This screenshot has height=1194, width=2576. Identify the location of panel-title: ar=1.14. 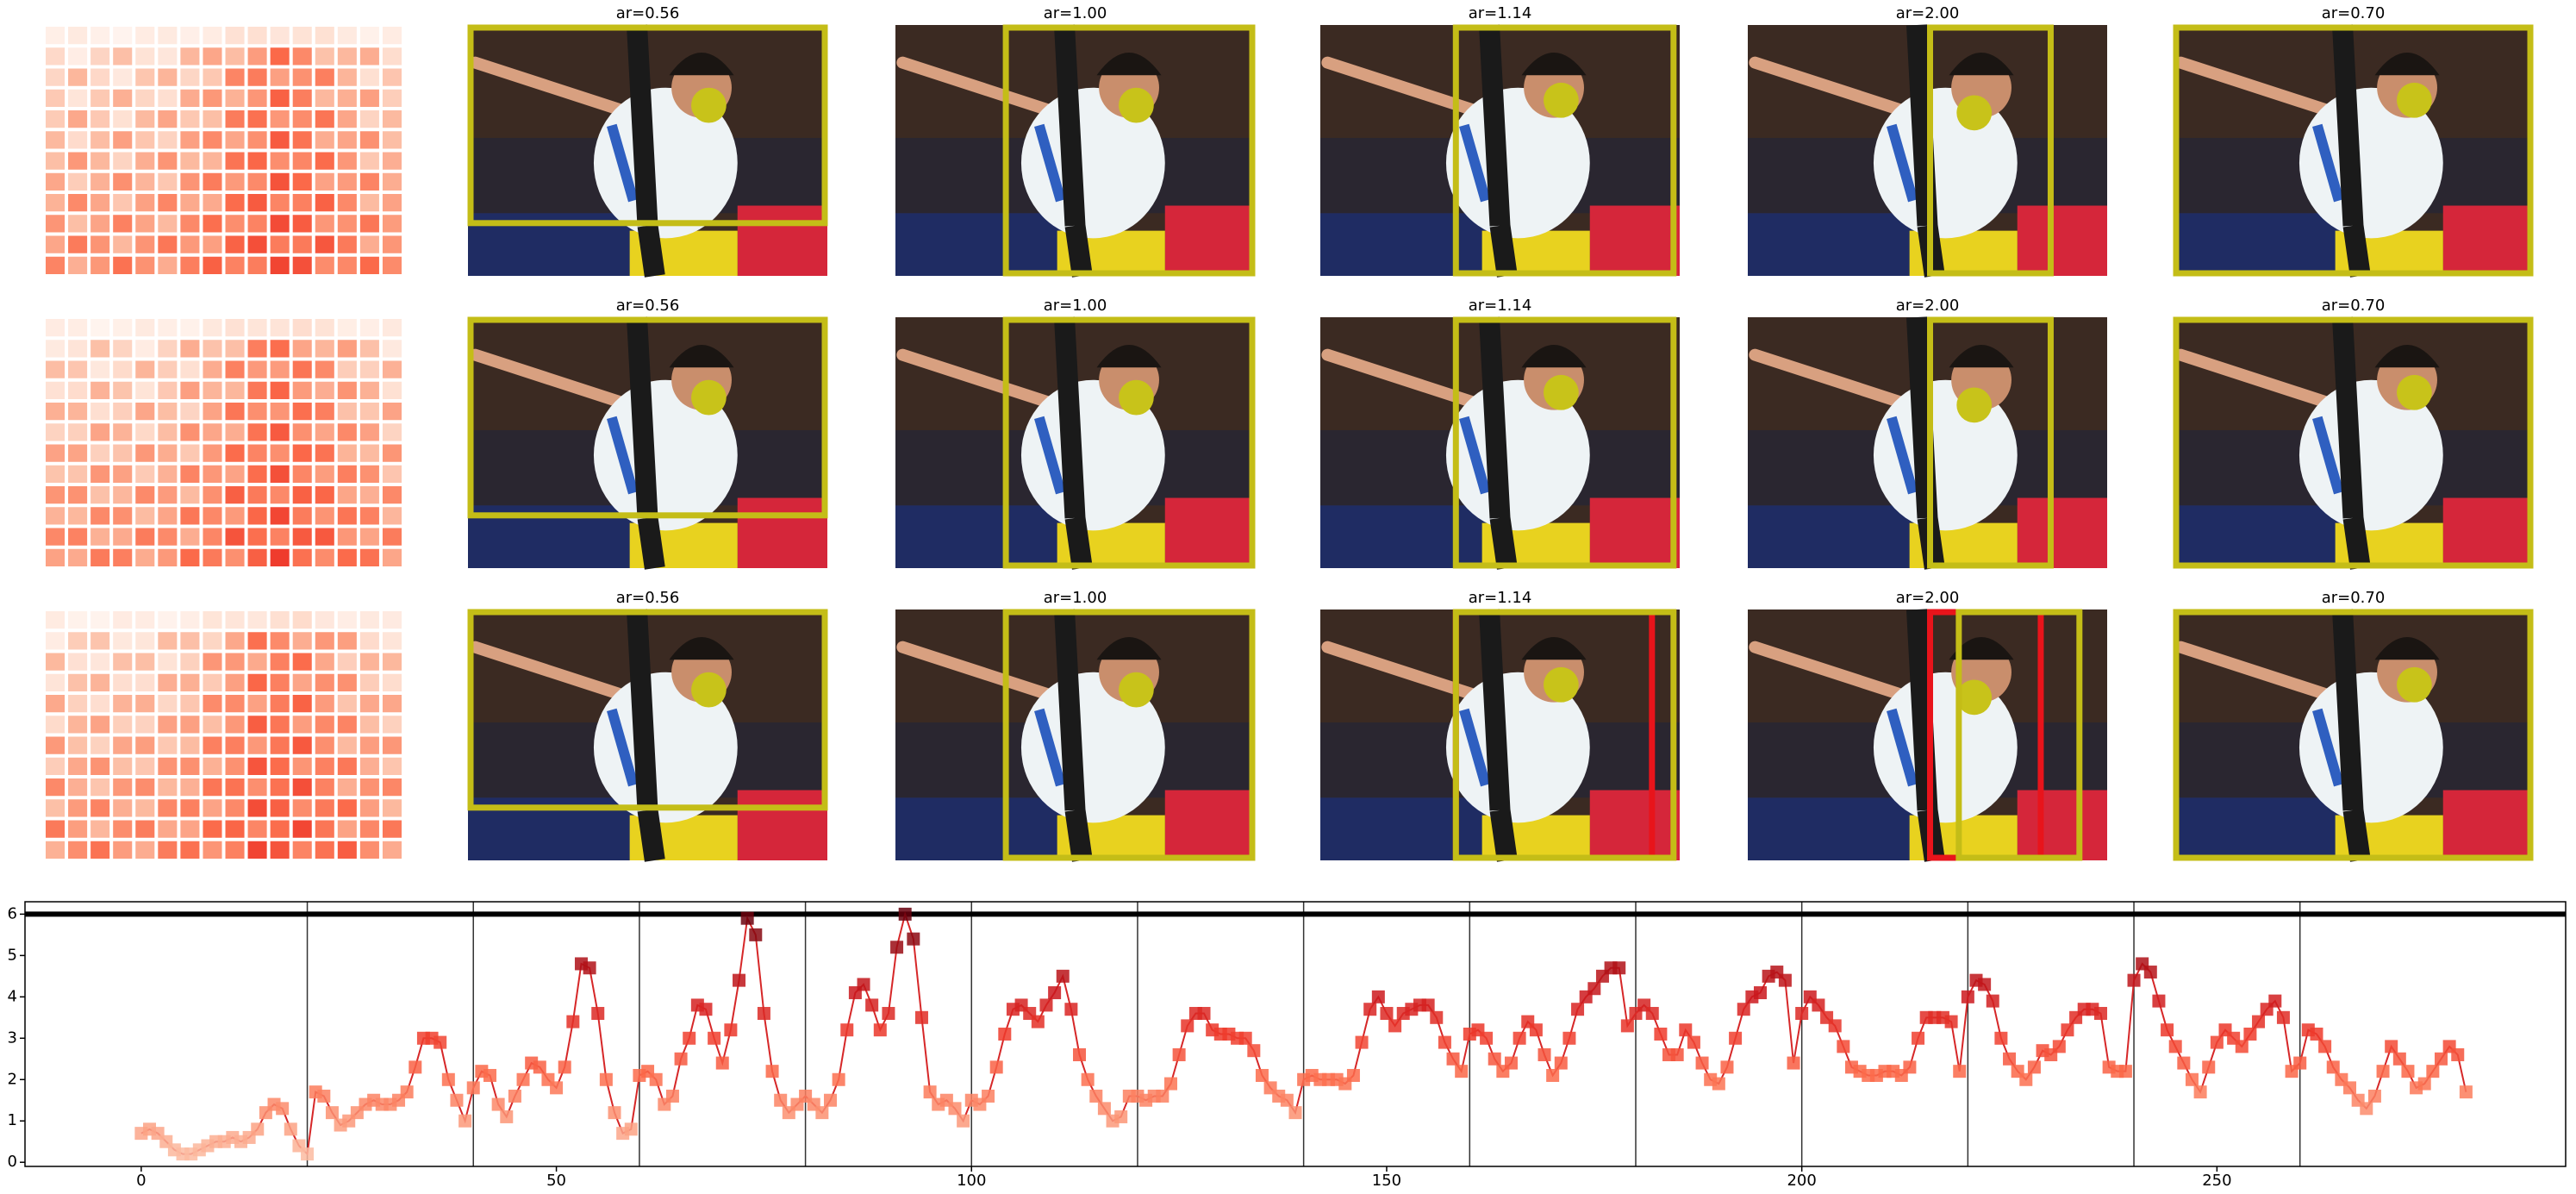
(1500, 306).